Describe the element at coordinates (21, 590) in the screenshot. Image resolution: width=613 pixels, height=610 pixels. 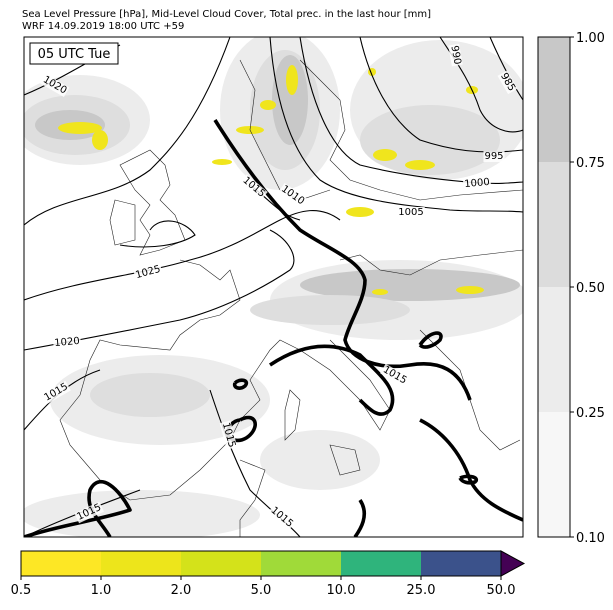
I see `colorbar-tick-label: 0.5` at that location.